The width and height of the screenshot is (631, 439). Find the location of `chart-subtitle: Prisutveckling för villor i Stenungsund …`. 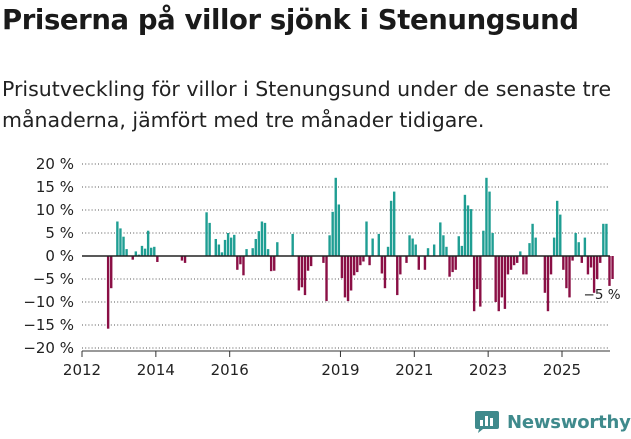

chart-subtitle: Prisutveckling för villor i Stenungsund … is located at coordinates (307, 104).